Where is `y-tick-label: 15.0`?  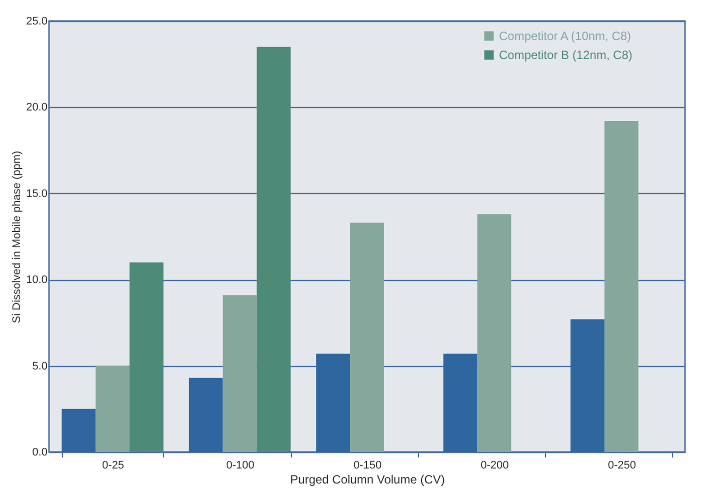 y-tick-label: 15.0 is located at coordinates (37, 194).